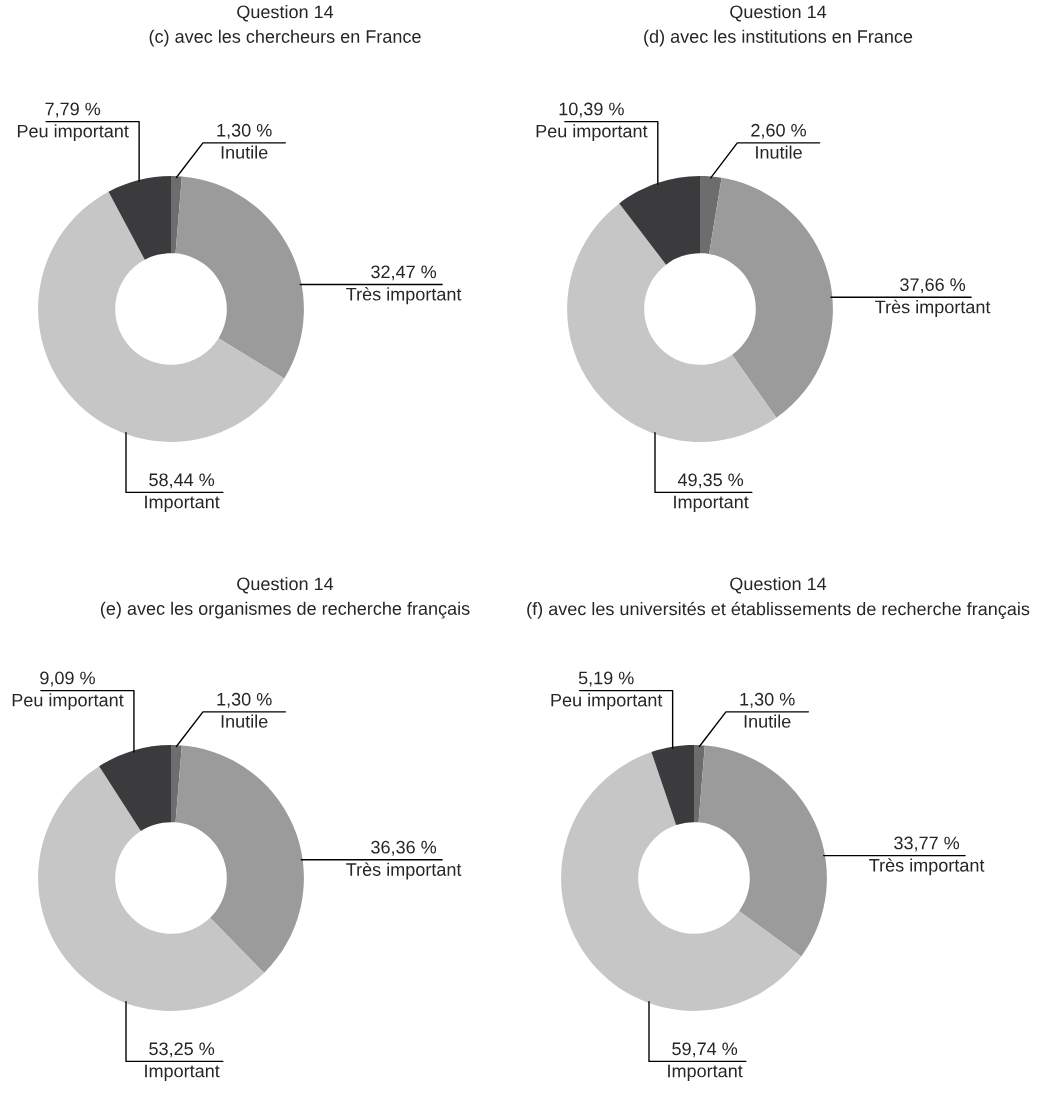 The width and height of the screenshot is (1041, 1095). I want to click on data-label: 33,77 %, so click(927, 844).